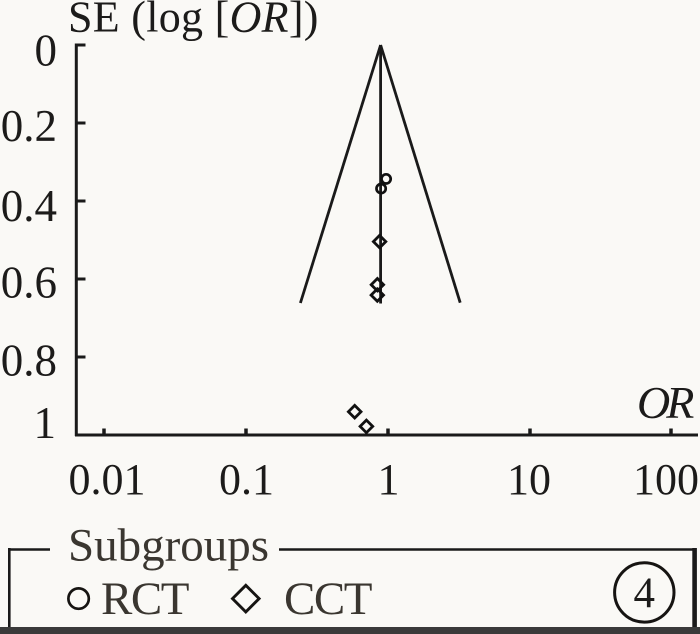  I want to click on svg-text: 4, so click(645, 593).